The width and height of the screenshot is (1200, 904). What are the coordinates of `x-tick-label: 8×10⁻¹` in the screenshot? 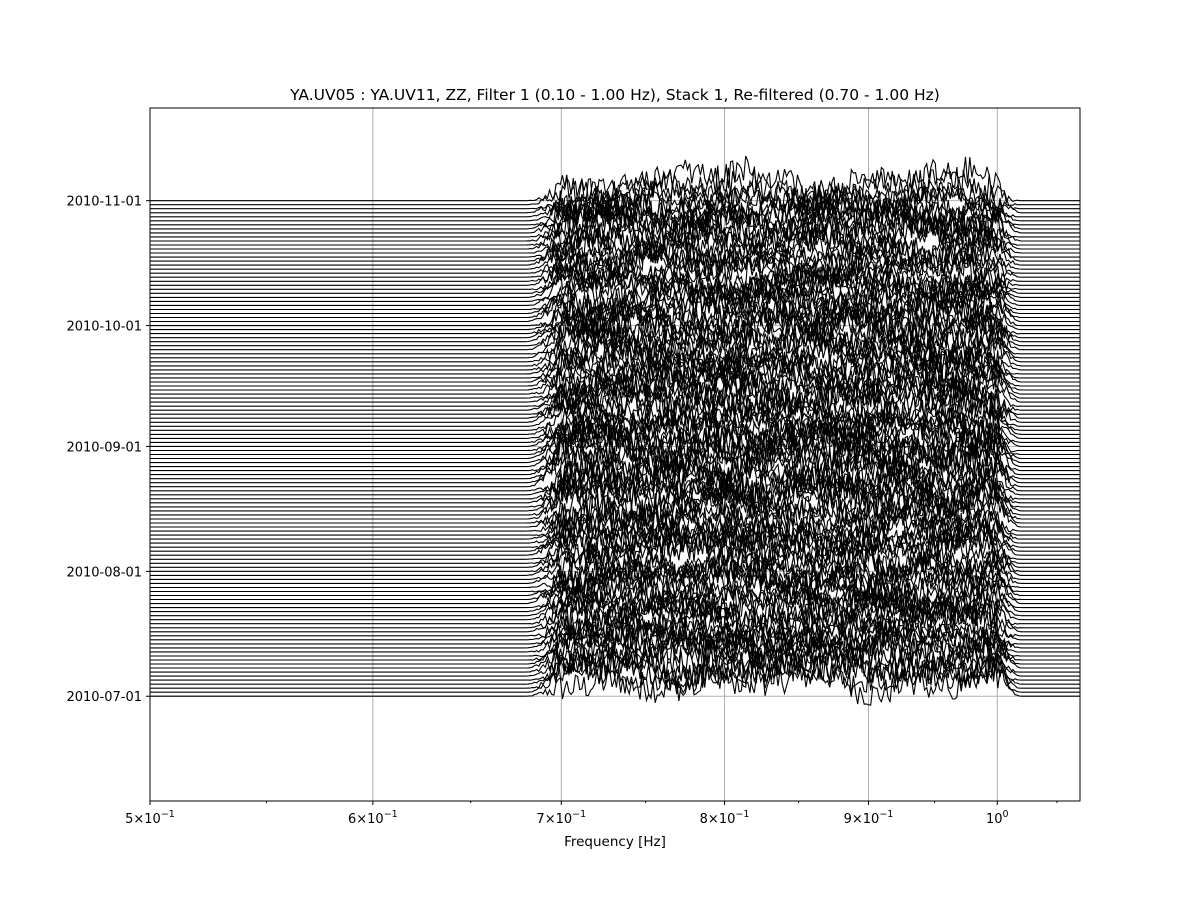 It's located at (725, 818).